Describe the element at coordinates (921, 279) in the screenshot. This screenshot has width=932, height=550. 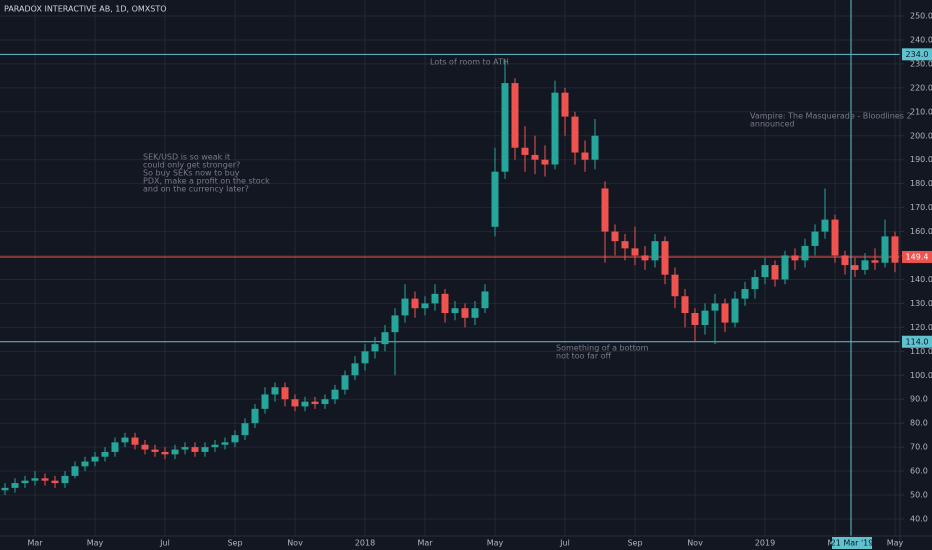
I see `y-tick-label: 140.0` at that location.